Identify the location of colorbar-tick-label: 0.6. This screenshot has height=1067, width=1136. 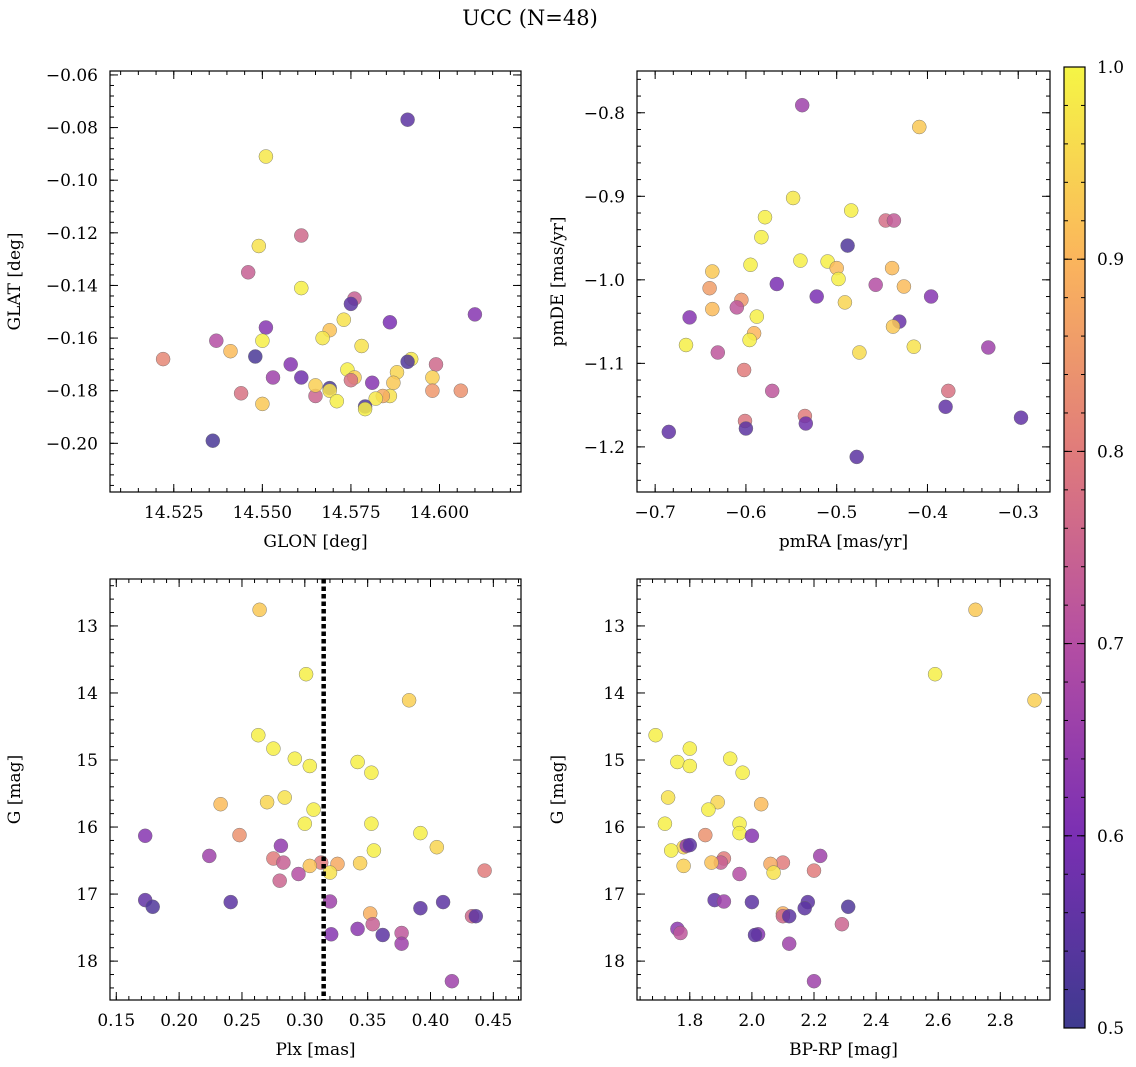
(1110, 837).